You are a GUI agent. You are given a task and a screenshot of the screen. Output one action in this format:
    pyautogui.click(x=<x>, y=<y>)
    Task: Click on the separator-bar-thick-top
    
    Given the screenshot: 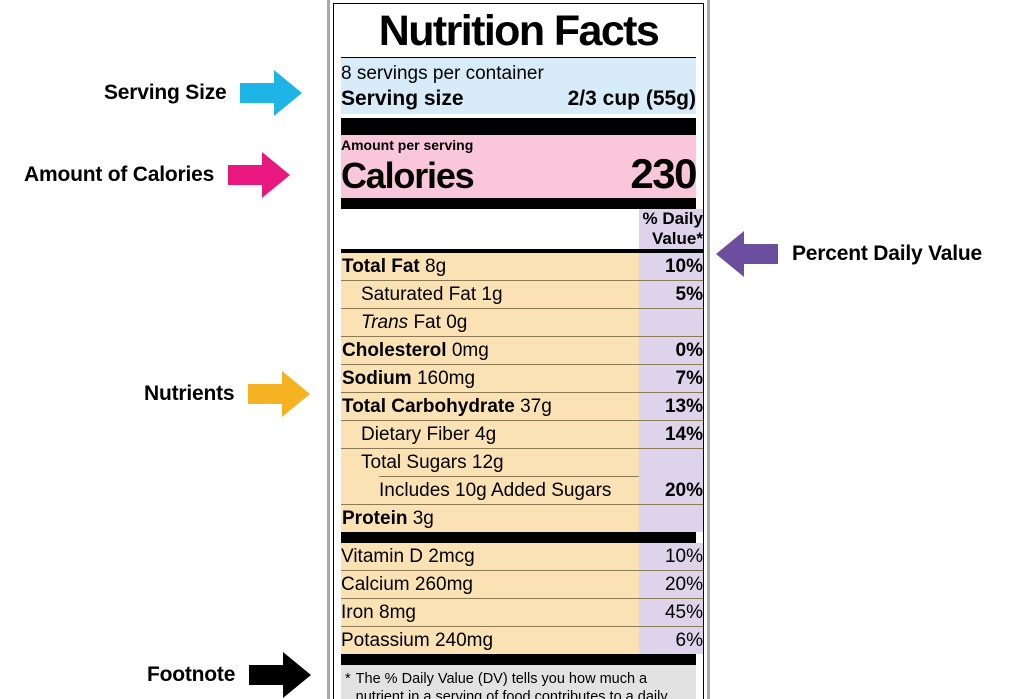 What is the action you would take?
    pyautogui.click(x=518, y=126)
    